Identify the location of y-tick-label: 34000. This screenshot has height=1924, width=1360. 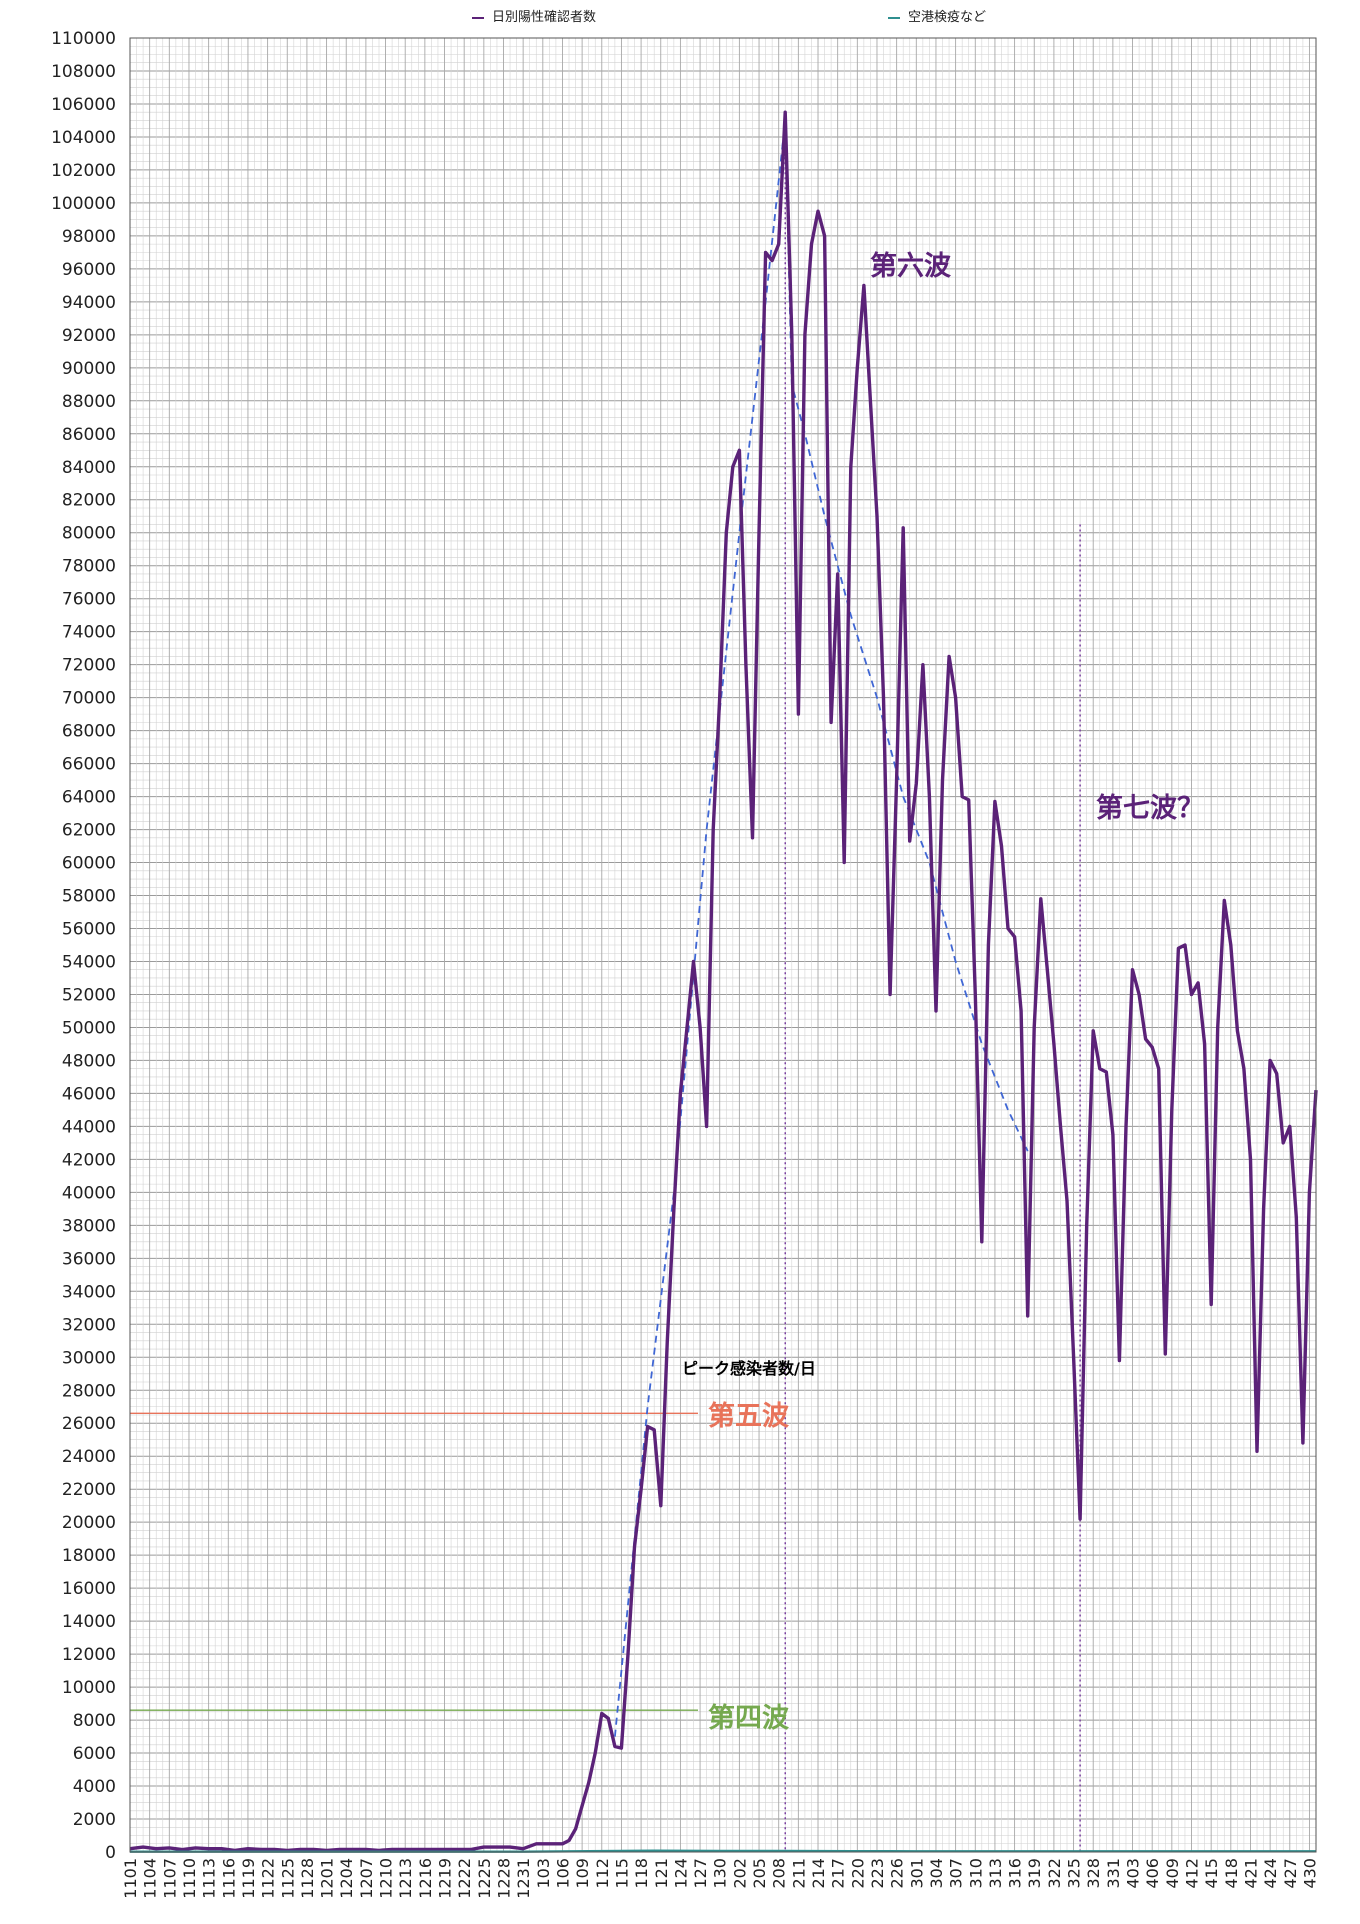
(89, 1292).